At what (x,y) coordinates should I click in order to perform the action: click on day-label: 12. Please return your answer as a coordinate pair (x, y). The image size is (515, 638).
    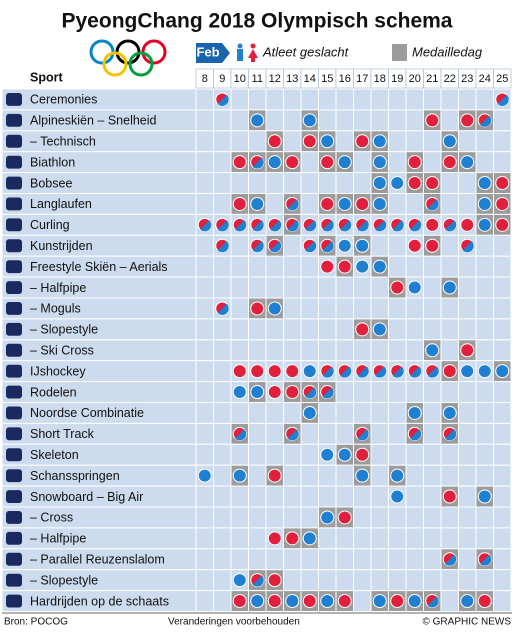
    Looking at the image, I should click on (275, 79).